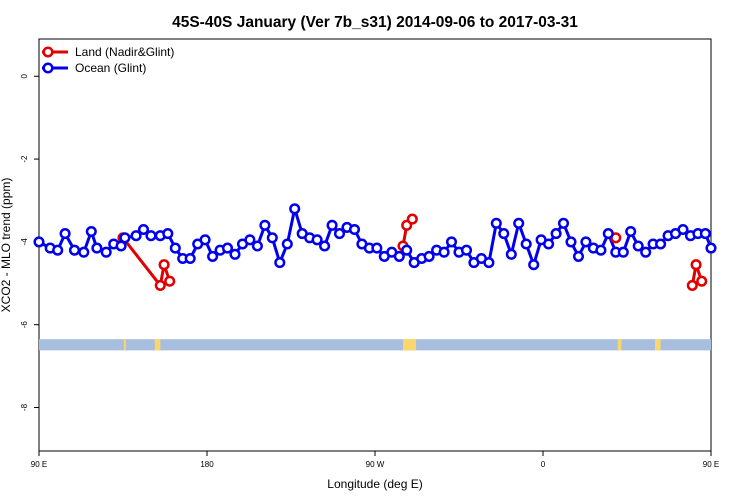 The height and width of the screenshot is (500, 750). What do you see at coordinates (543, 464) in the screenshot?
I see `x-tick-label: 0` at bounding box center [543, 464].